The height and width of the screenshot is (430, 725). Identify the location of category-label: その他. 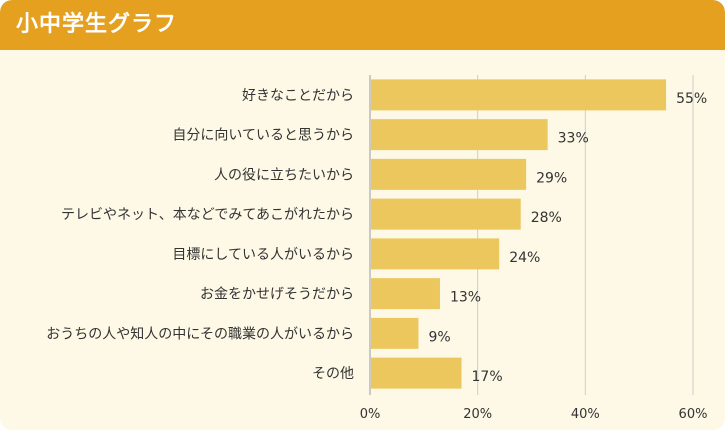
(333, 374).